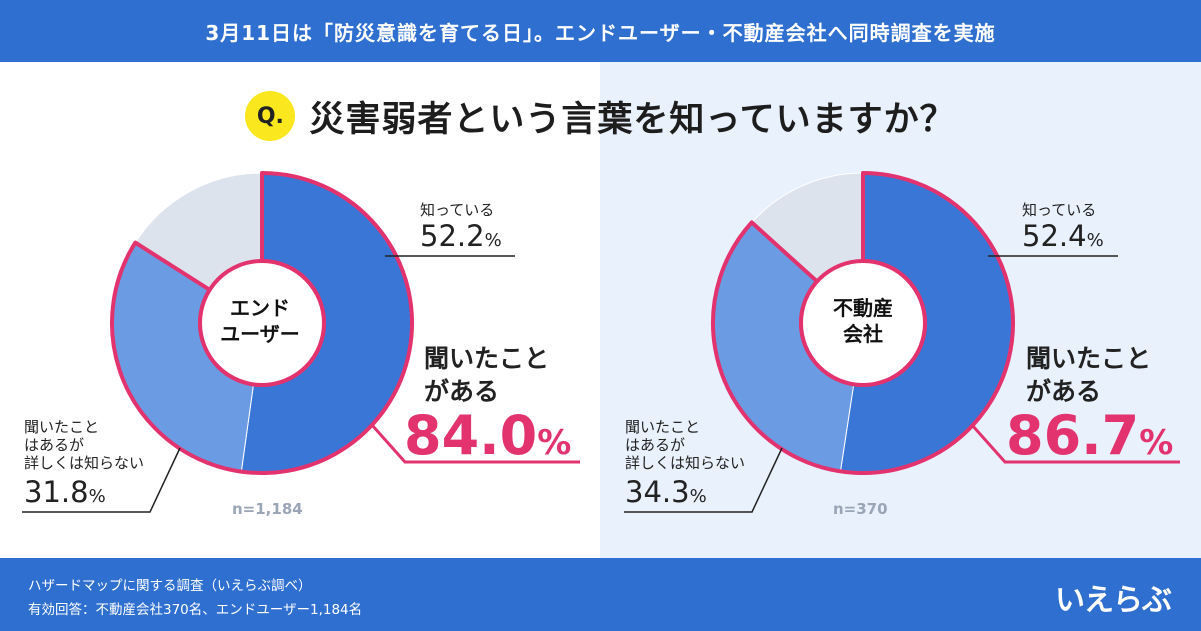  I want to click on left-heard-line: はあるが, so click(54, 445).